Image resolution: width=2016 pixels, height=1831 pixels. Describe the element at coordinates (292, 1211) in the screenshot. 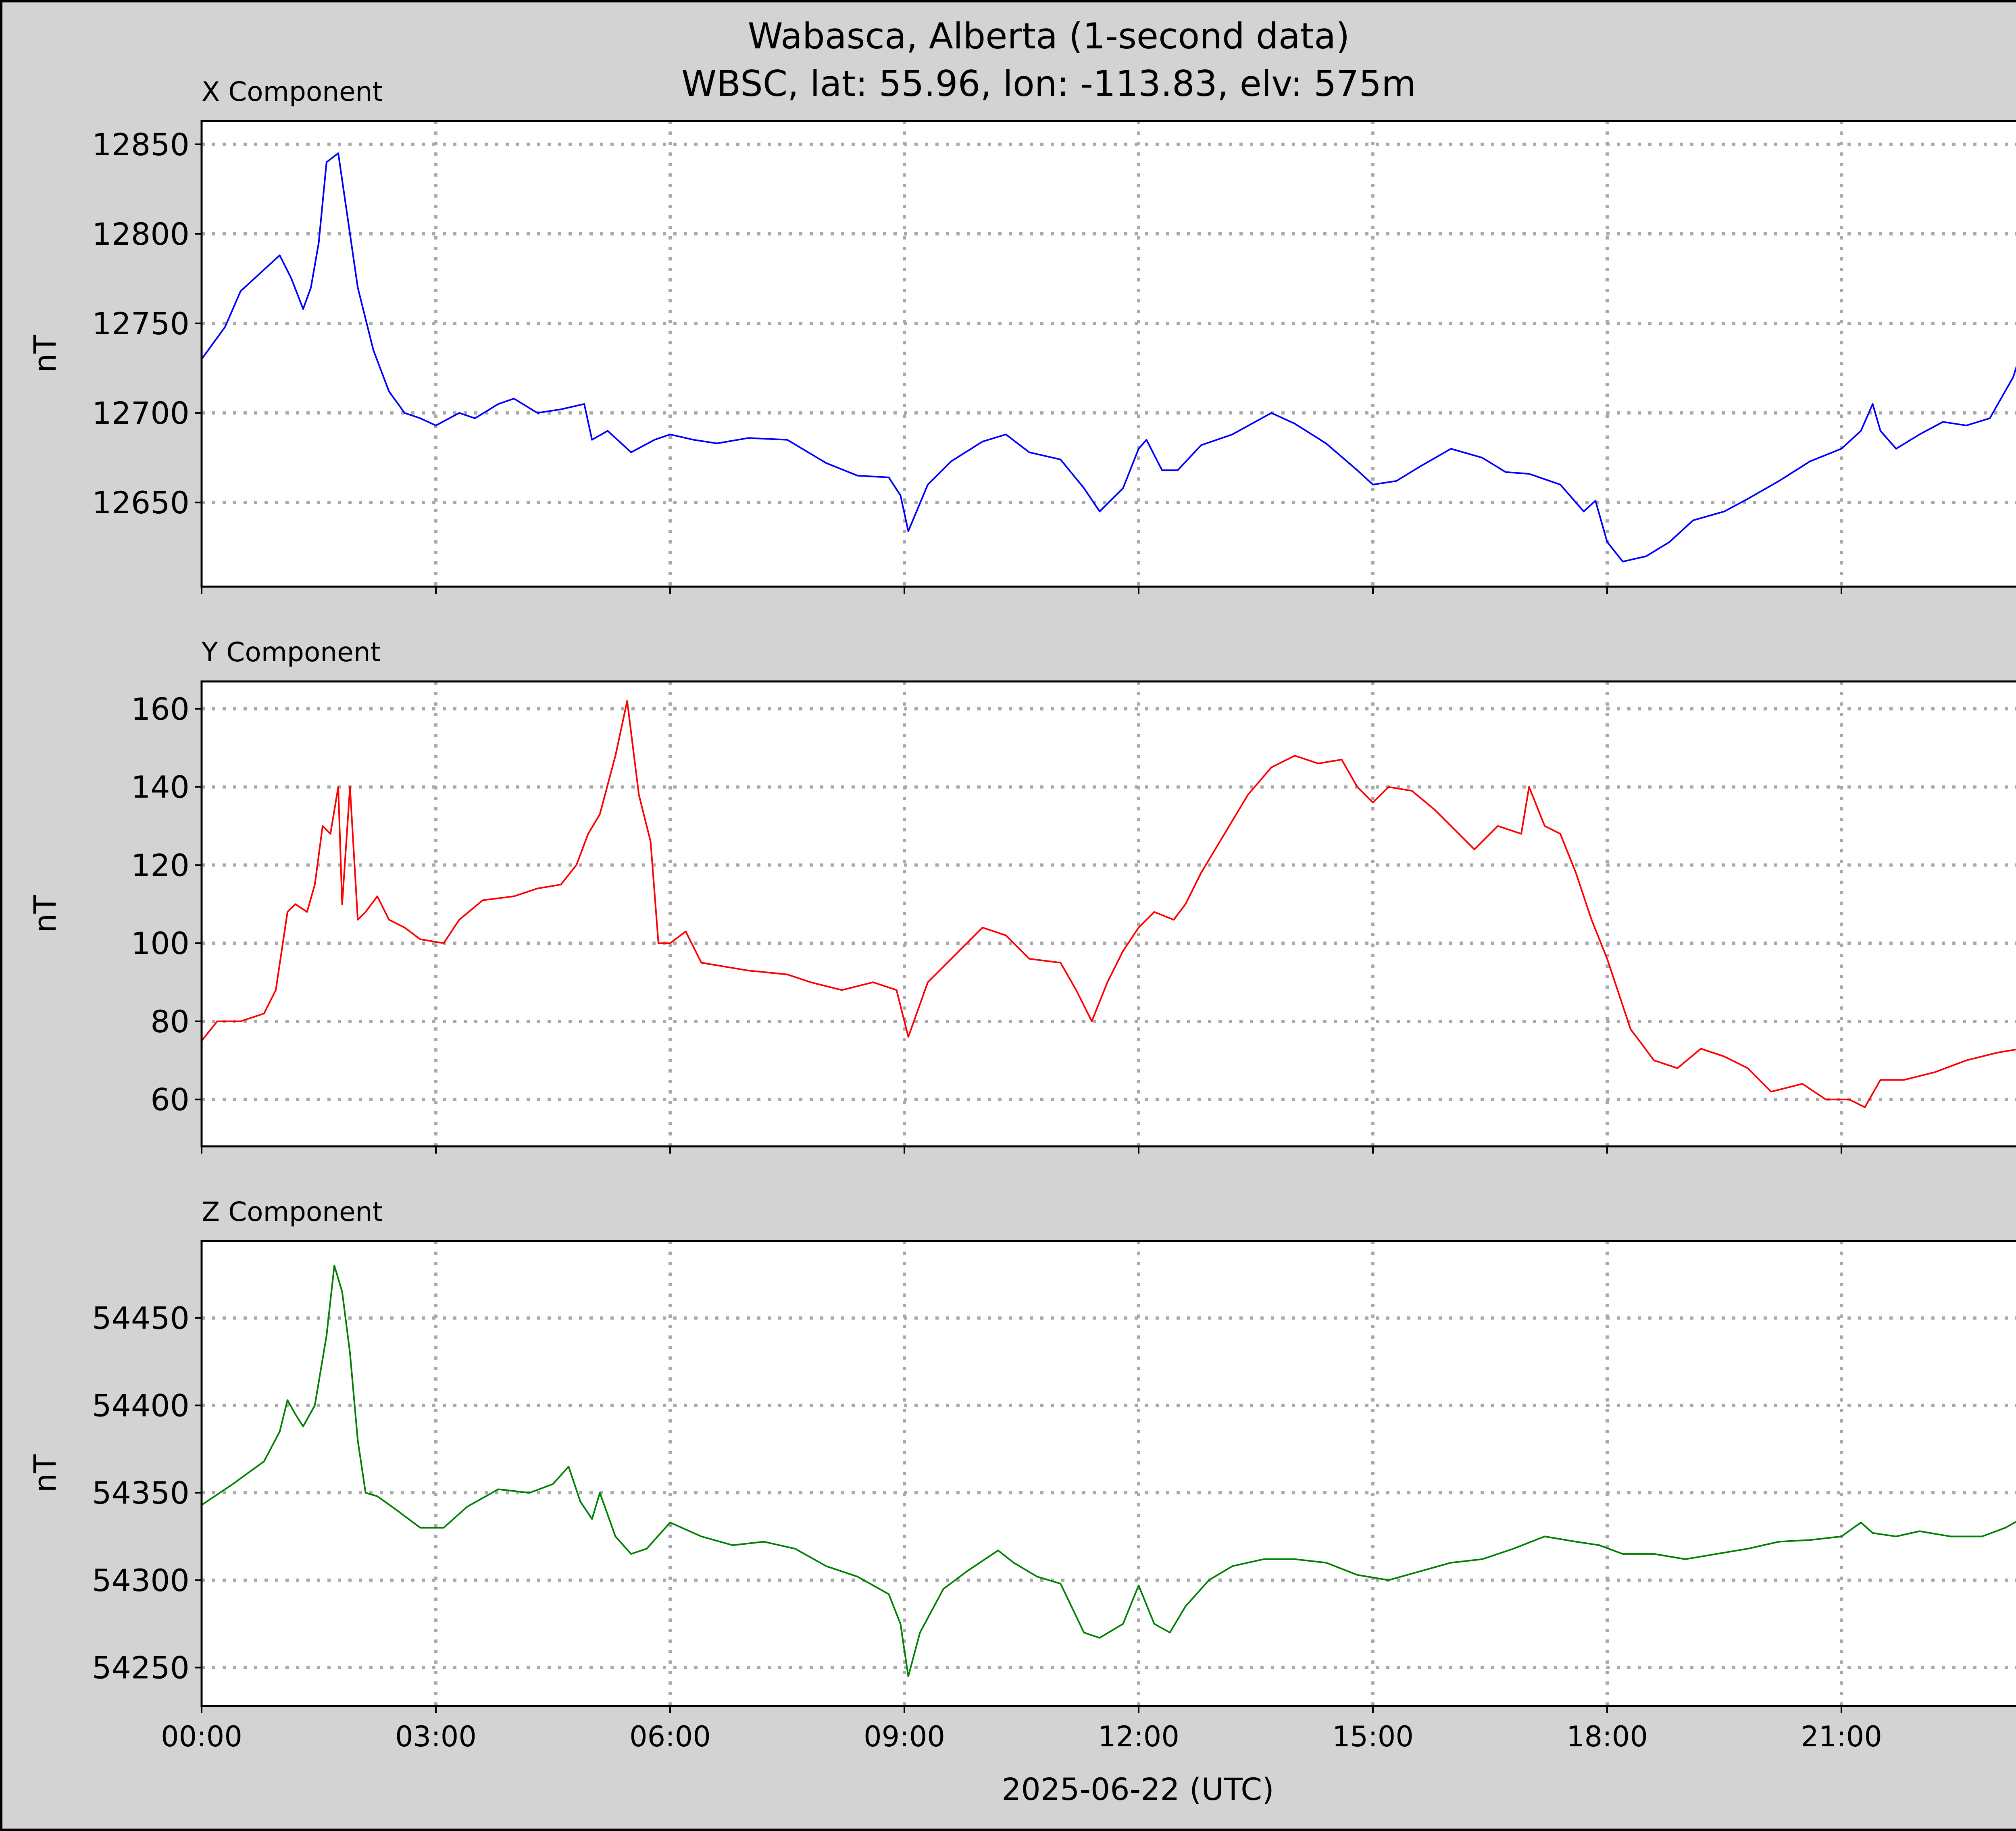

I see `panel-title: Z Component` at that location.